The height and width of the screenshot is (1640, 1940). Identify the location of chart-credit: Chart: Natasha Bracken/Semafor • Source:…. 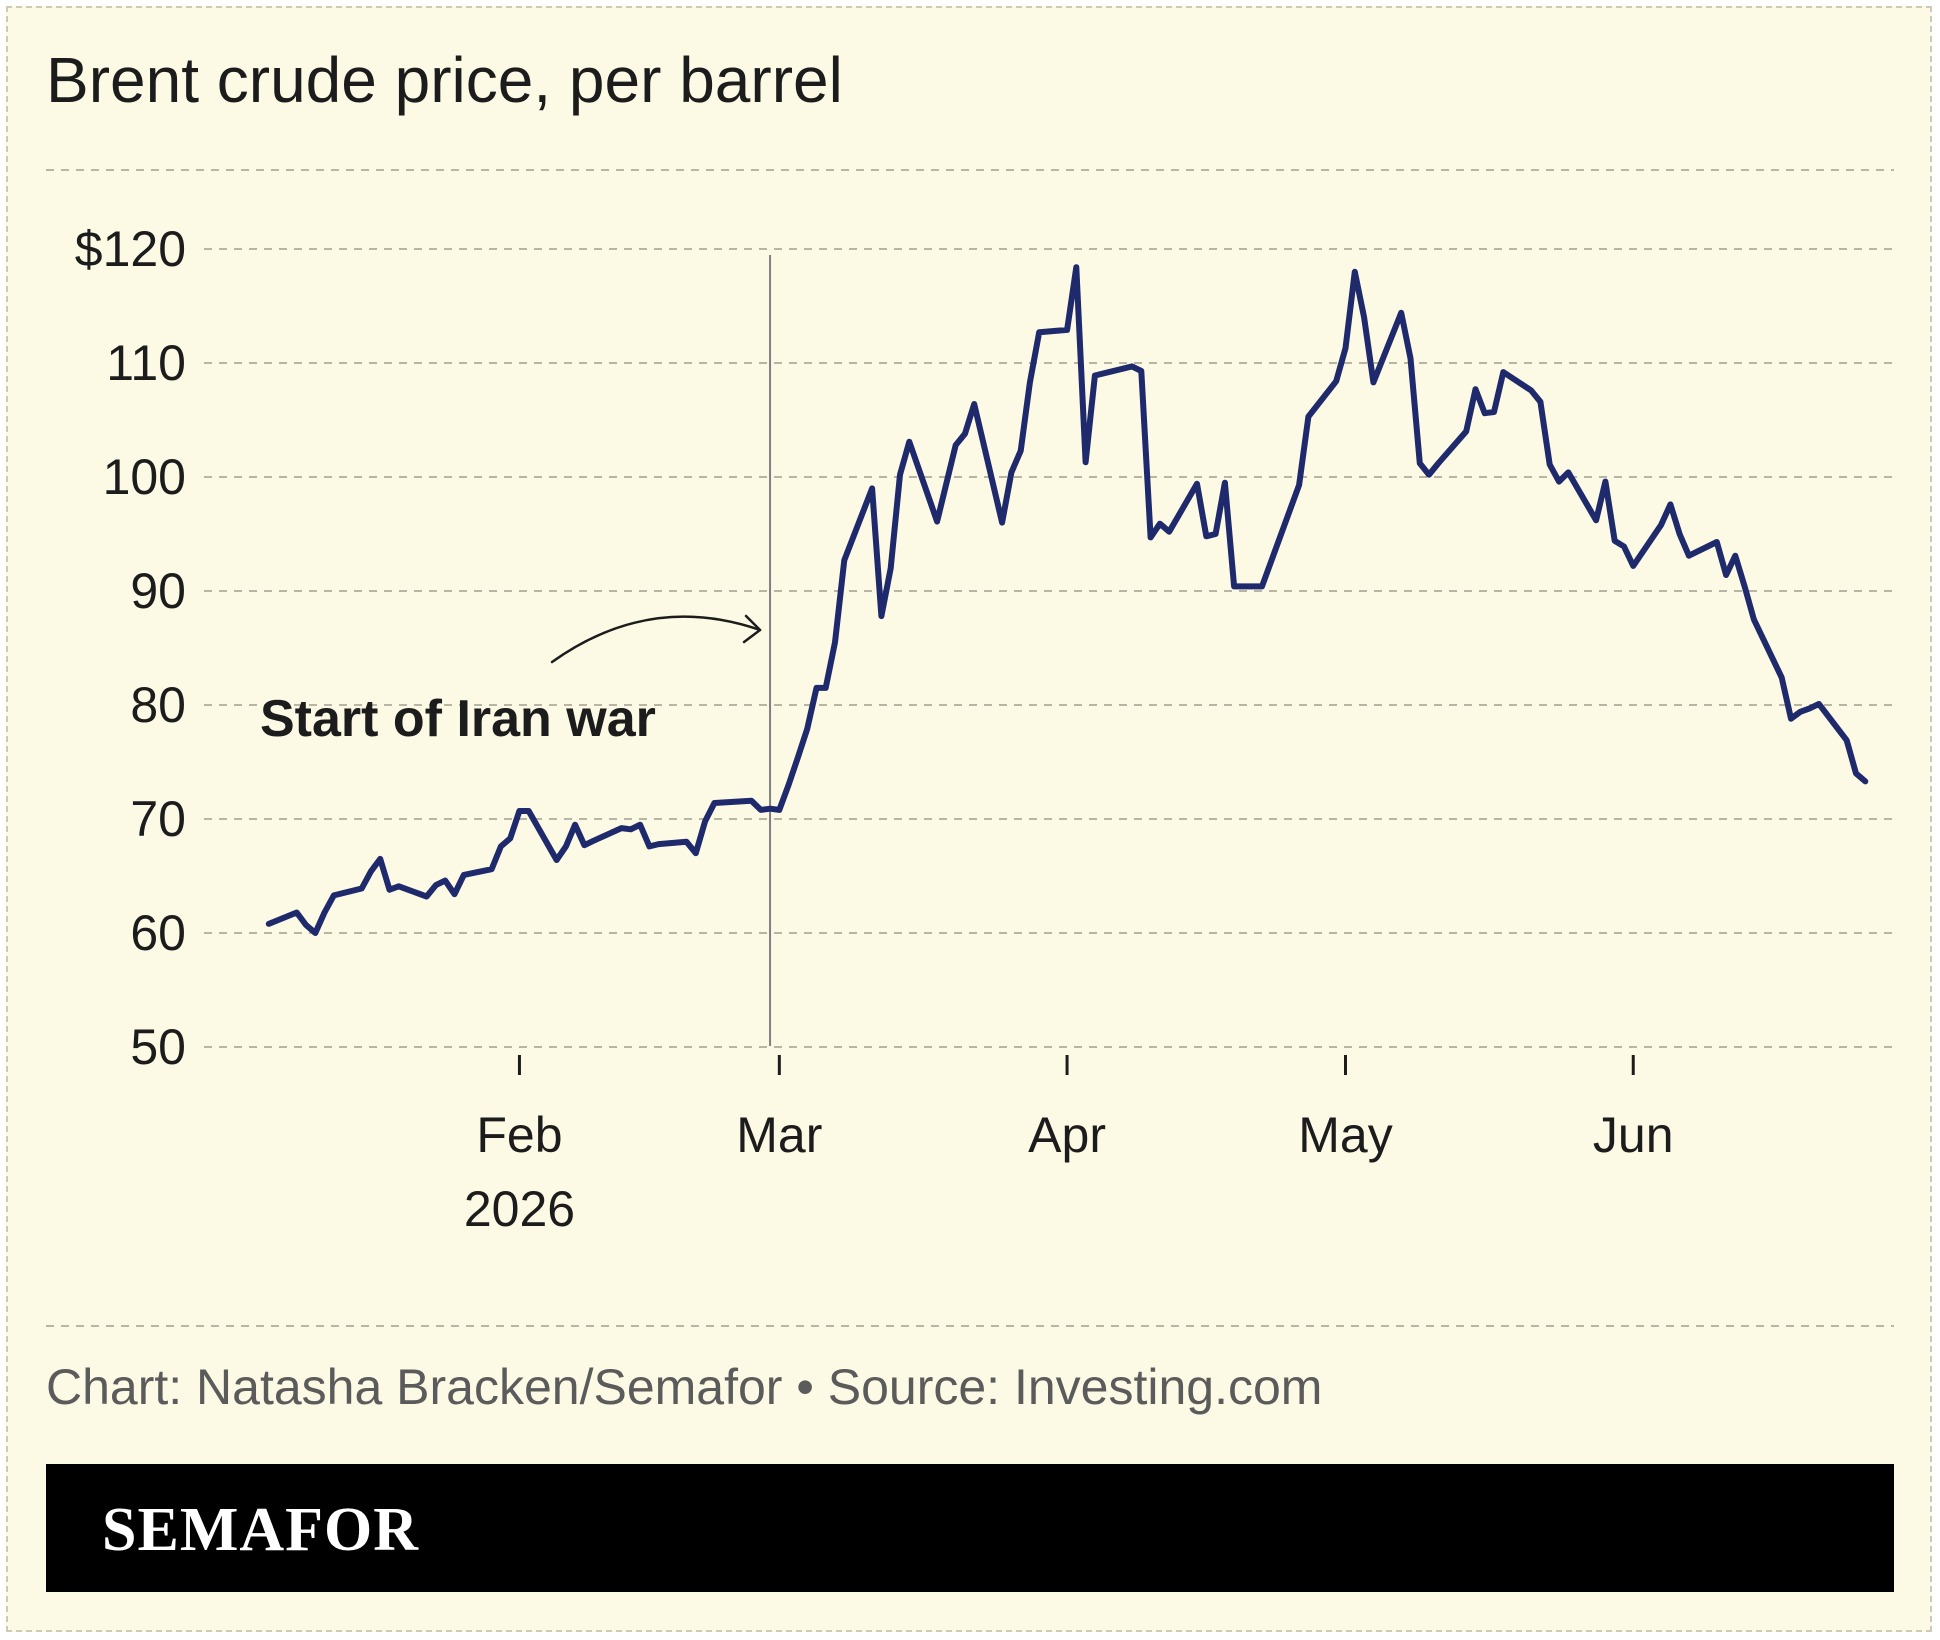
(684, 1387).